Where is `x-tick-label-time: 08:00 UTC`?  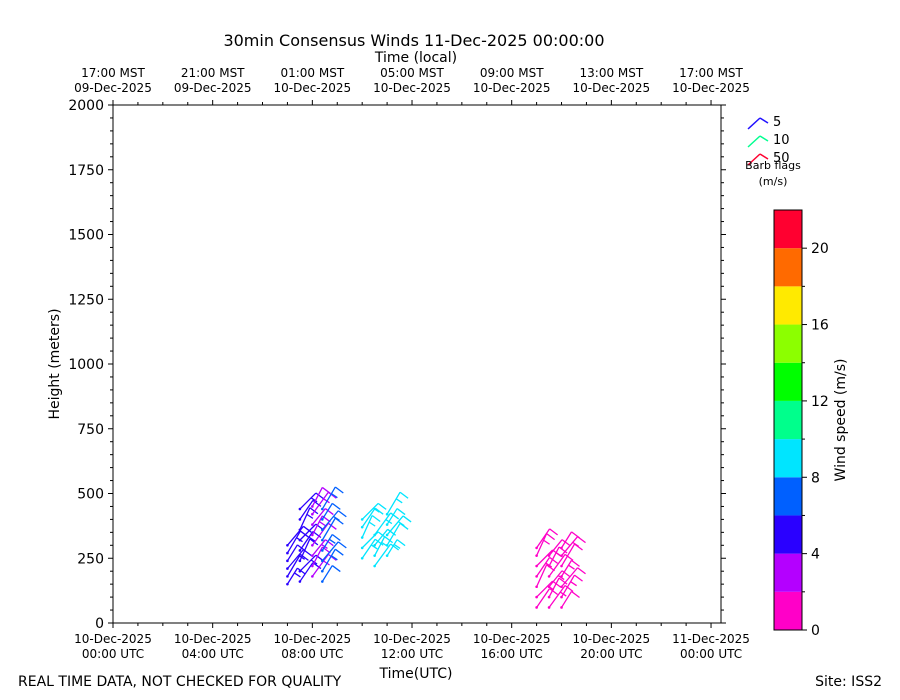
x-tick-label-time: 08:00 UTC is located at coordinates (312, 654).